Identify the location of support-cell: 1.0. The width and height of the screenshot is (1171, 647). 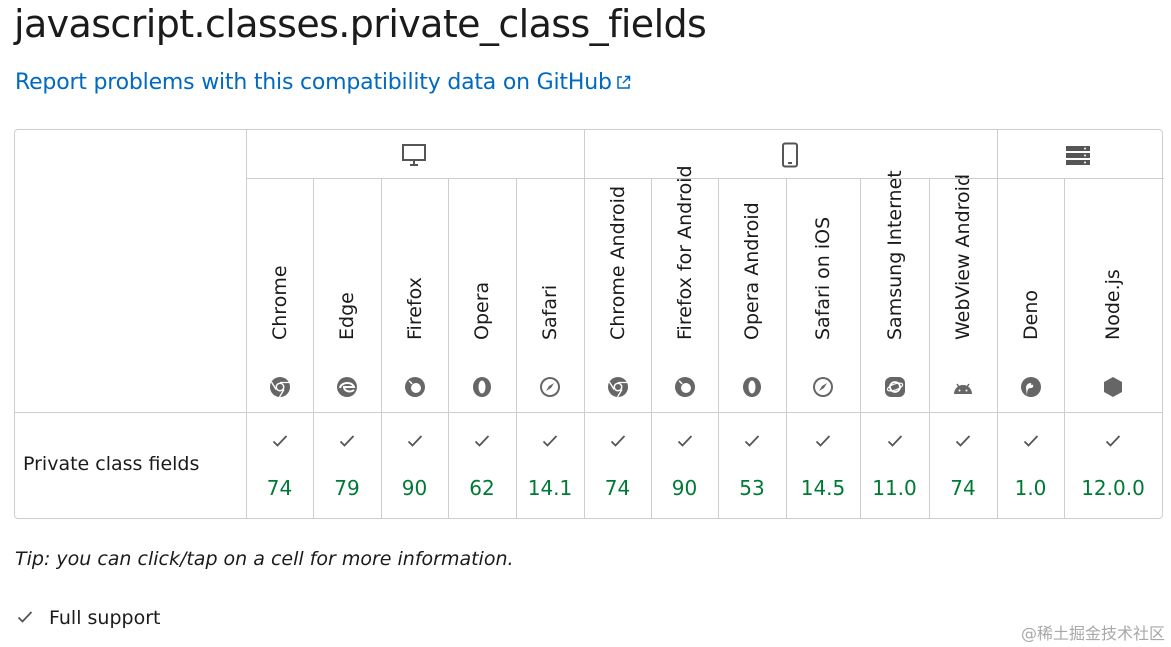
(1030, 465).